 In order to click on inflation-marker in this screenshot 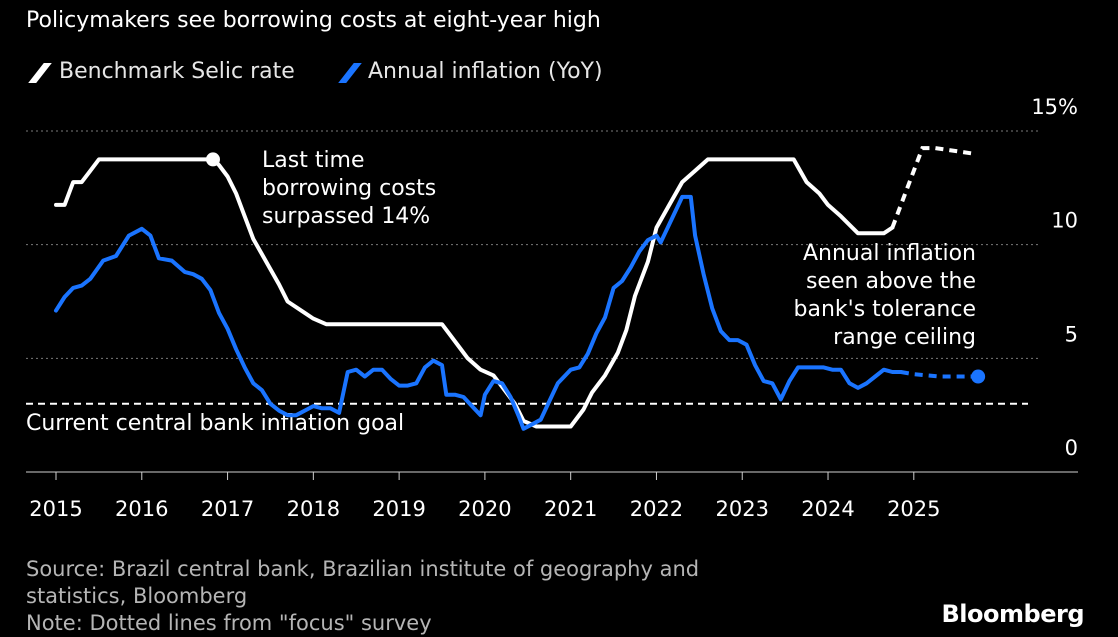, I will do `click(978, 376)`.